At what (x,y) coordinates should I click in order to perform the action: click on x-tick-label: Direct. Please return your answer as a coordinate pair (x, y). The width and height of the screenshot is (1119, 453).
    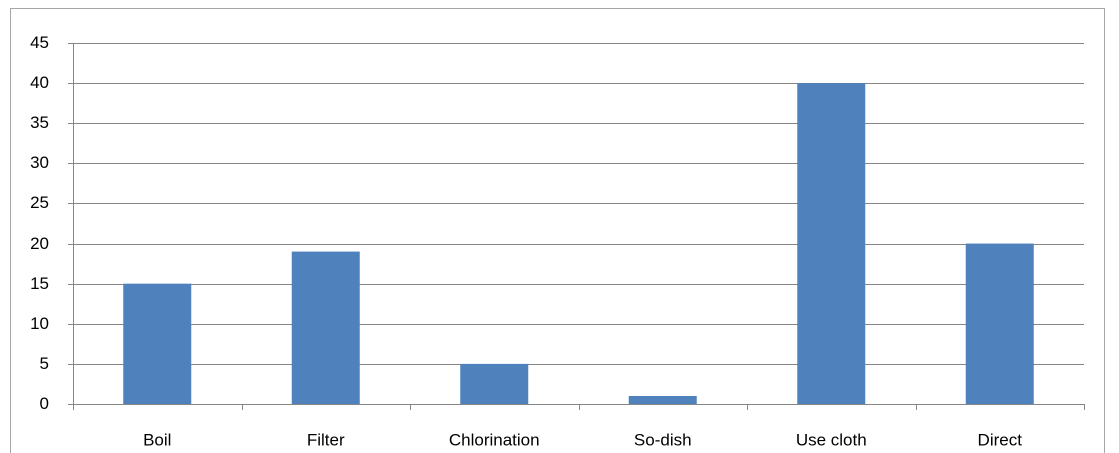
    Looking at the image, I should click on (1000, 439).